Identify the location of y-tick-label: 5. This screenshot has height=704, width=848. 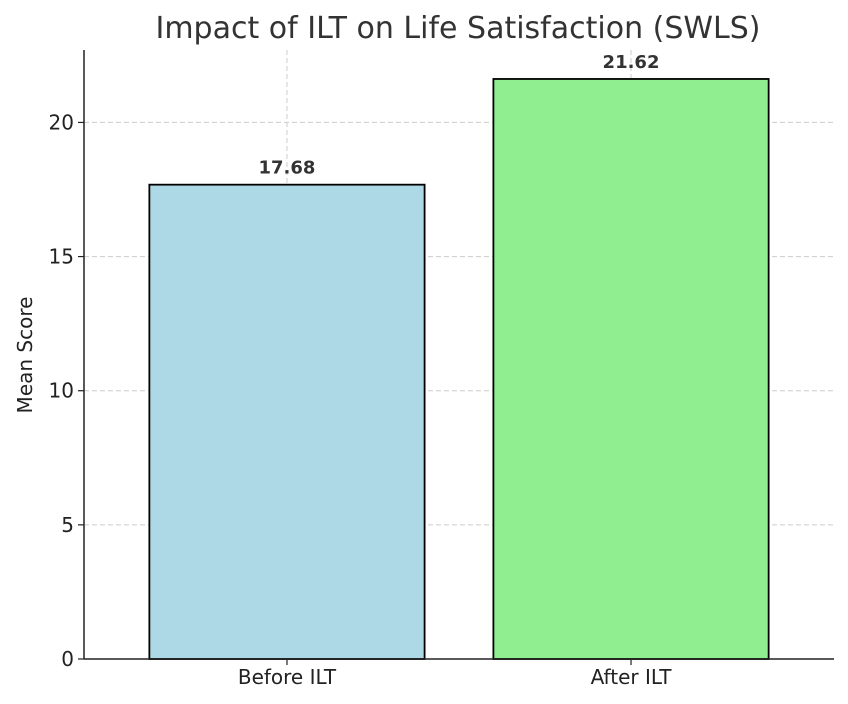
(67, 525).